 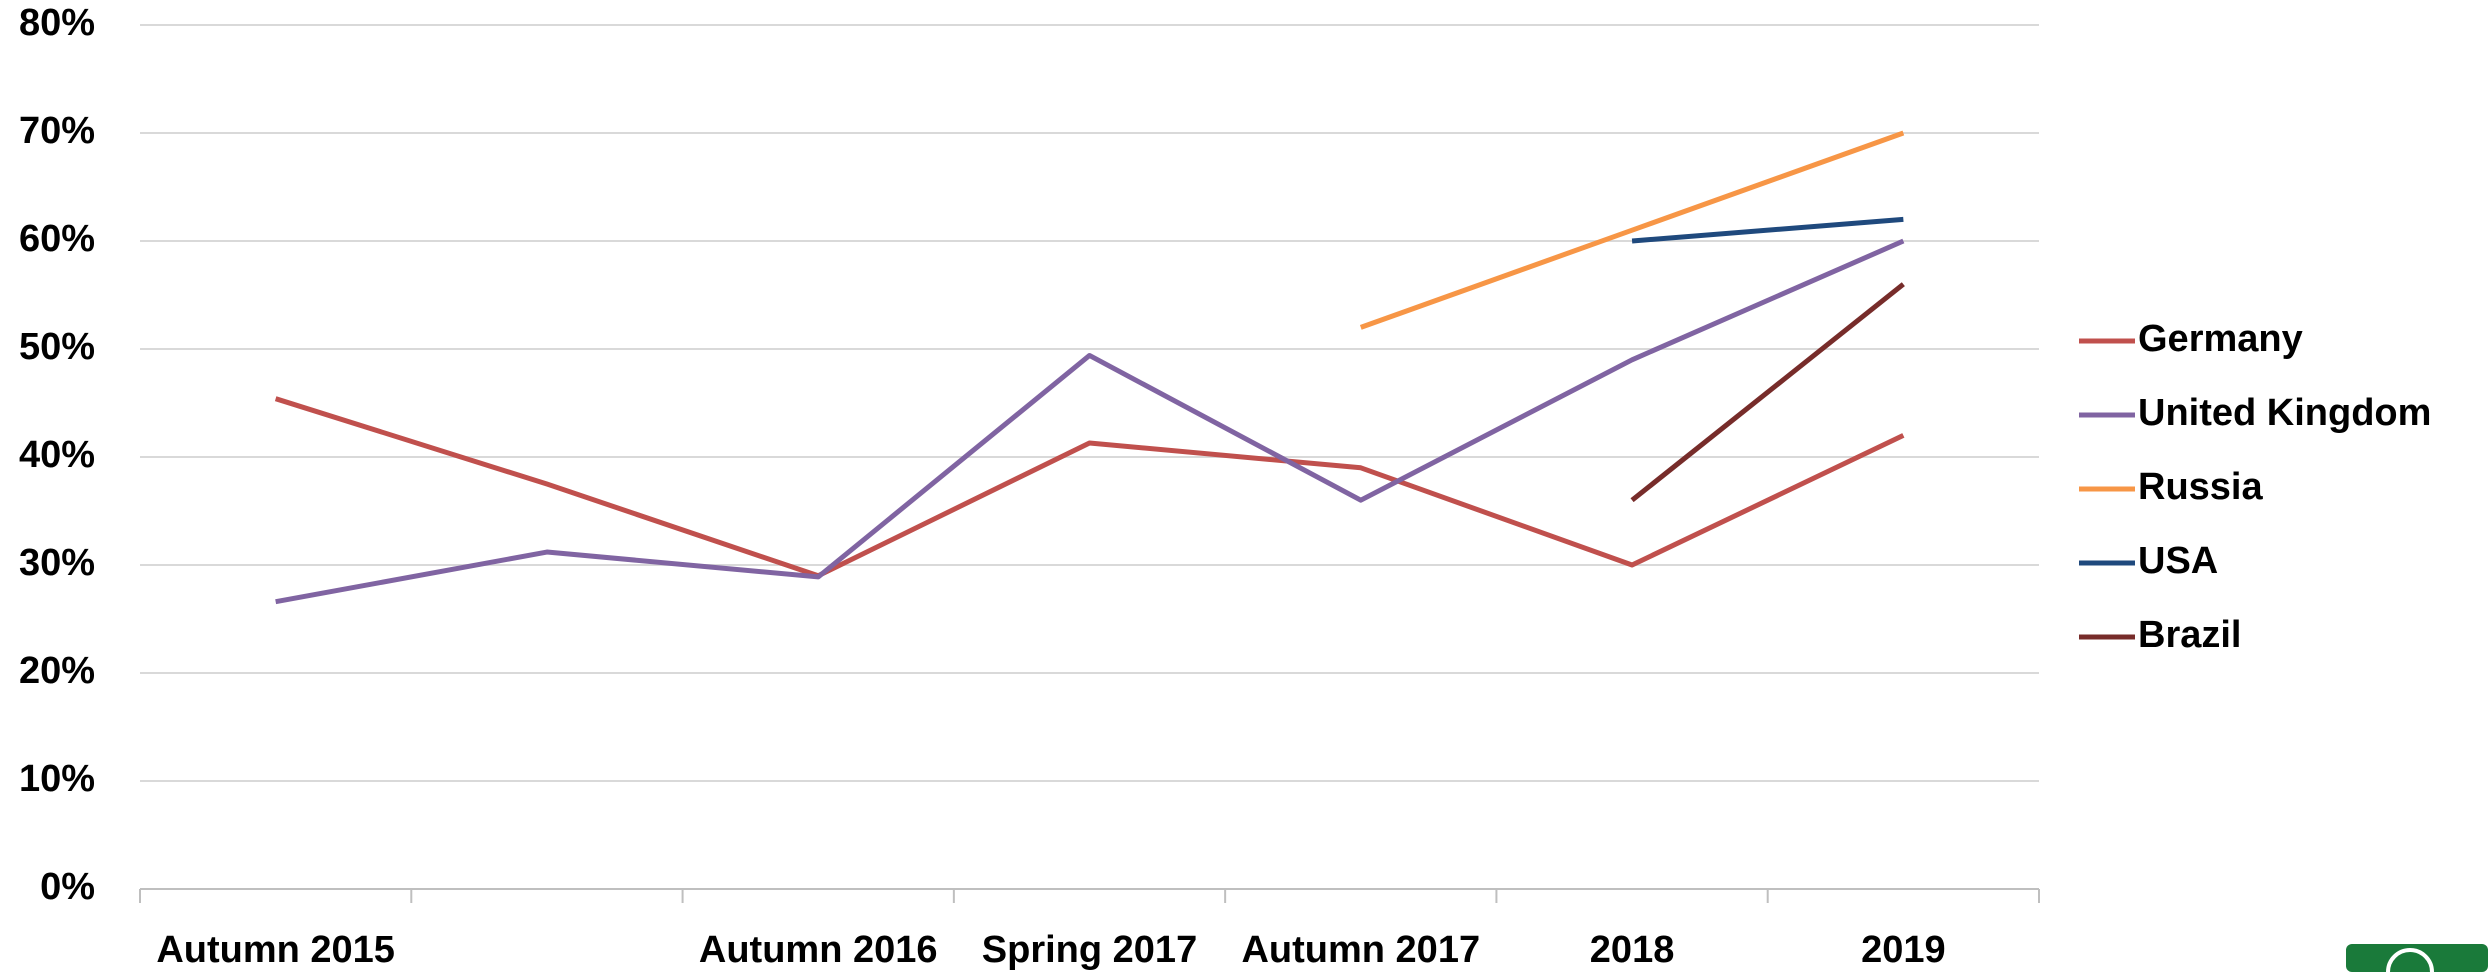 What do you see at coordinates (57, 23) in the screenshot?
I see `y-tick-label: 80%` at bounding box center [57, 23].